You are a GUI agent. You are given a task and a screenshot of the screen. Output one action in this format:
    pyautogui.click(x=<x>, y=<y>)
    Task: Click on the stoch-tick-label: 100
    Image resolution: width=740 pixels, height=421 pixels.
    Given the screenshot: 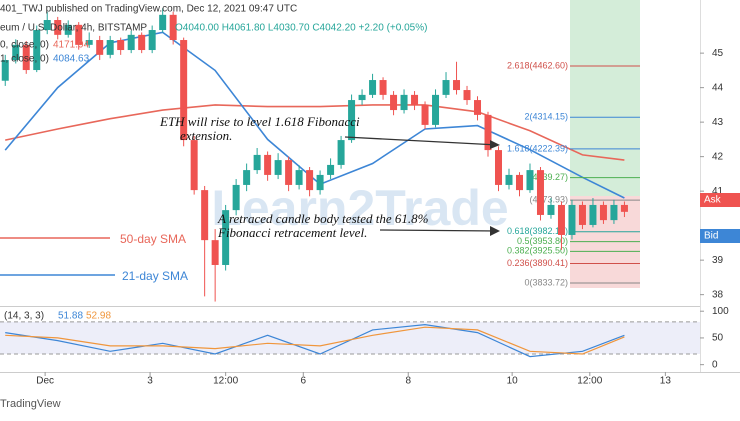 What is the action you would take?
    pyautogui.click(x=720, y=311)
    